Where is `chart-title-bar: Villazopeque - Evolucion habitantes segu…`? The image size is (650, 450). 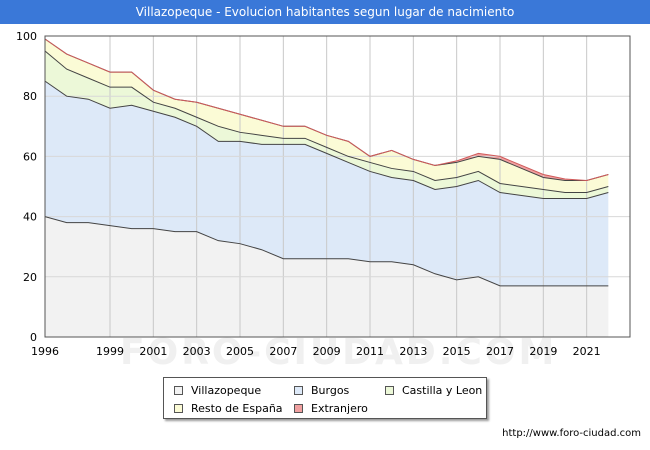 chart-title-bar: Villazopeque - Evolucion habitantes segu… is located at coordinates (325, 12).